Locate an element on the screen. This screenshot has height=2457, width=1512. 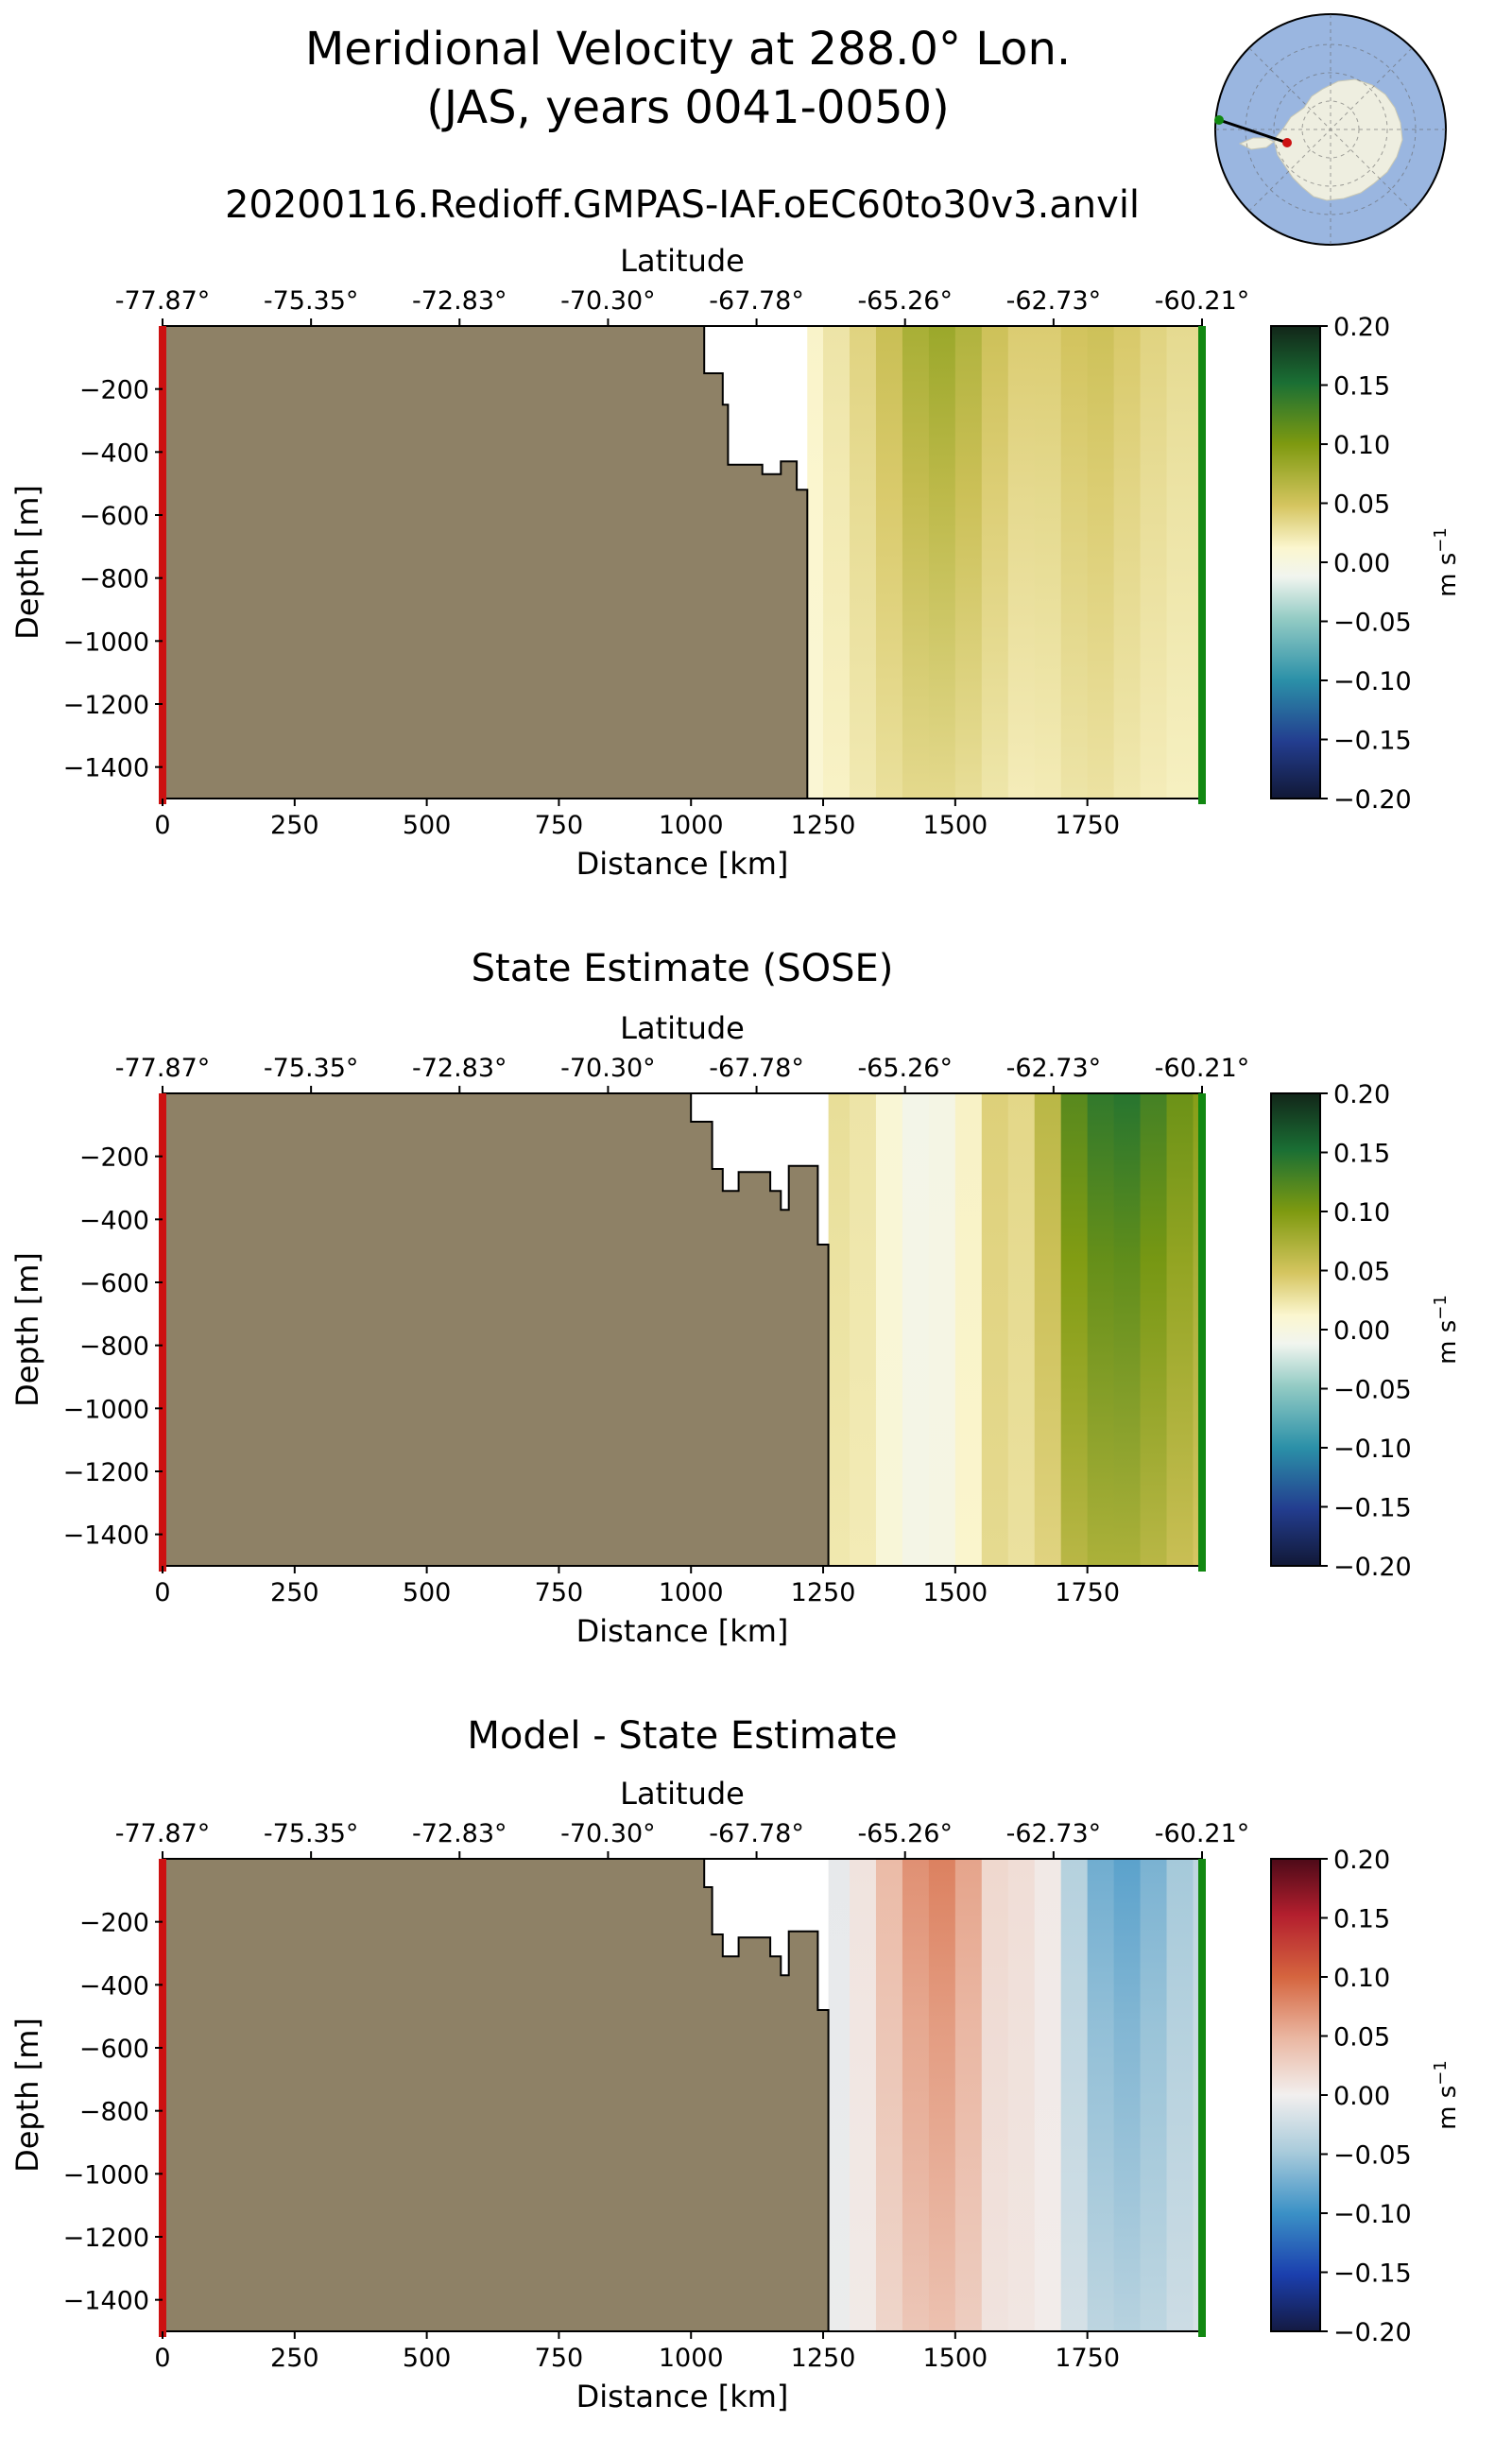
figure-subtitle: (JAS, years 0041-0050) is located at coordinates (688, 107).